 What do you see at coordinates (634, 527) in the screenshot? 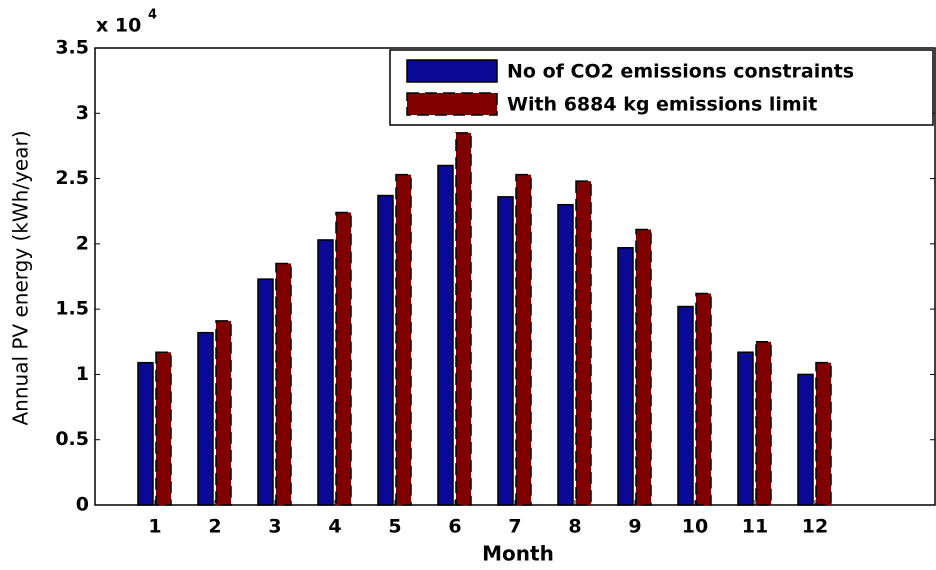
I see `x-tick-label: 9` at bounding box center [634, 527].